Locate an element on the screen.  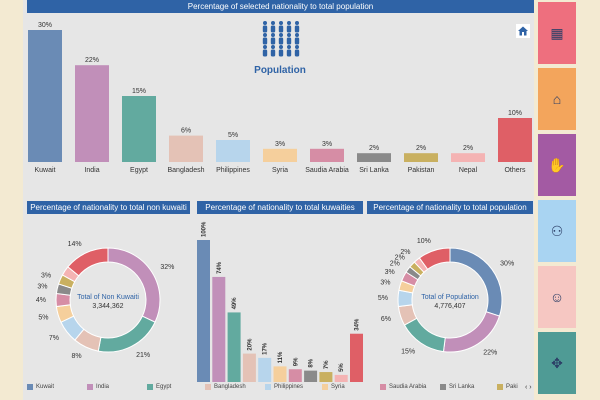
population-icon is located at coordinates (281, 39).